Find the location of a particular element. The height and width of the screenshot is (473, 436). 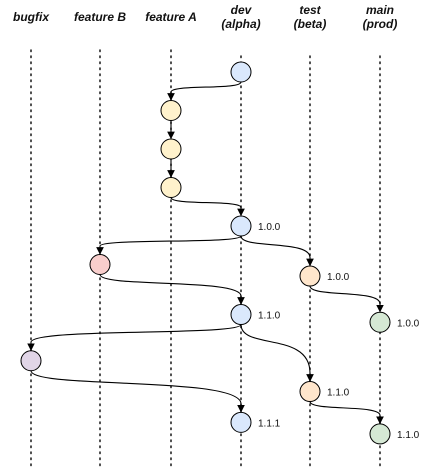

edge-t2-m2 is located at coordinates (346, 413).